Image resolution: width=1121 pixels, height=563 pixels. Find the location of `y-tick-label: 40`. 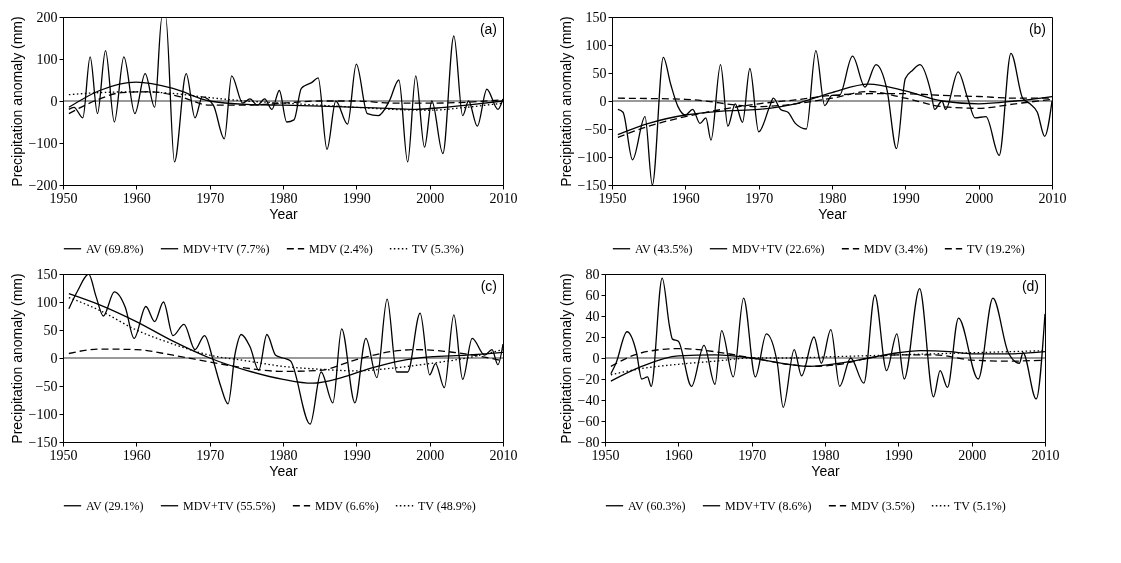

y-tick-label: 40 is located at coordinates (592, 316).